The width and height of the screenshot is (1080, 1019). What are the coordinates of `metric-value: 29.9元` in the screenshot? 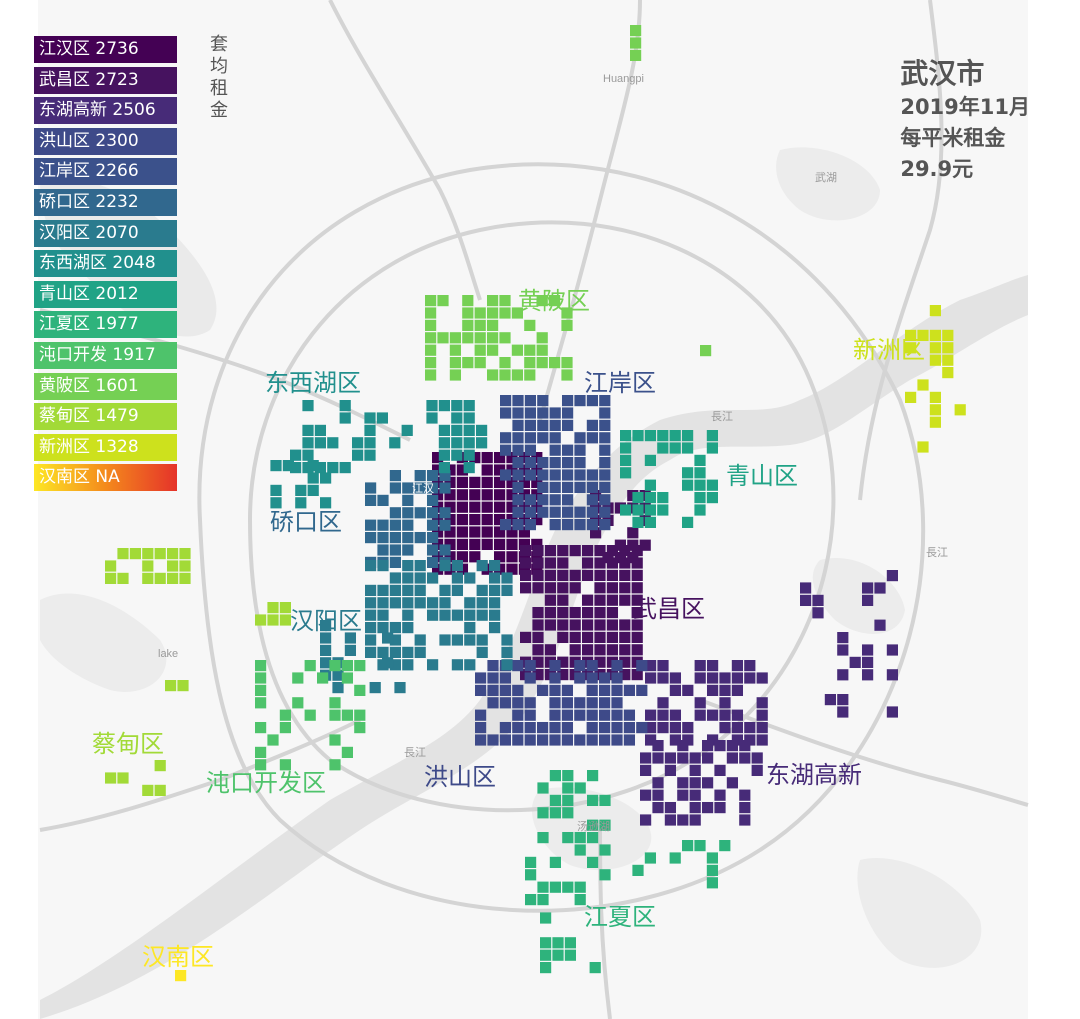 It's located at (937, 169).